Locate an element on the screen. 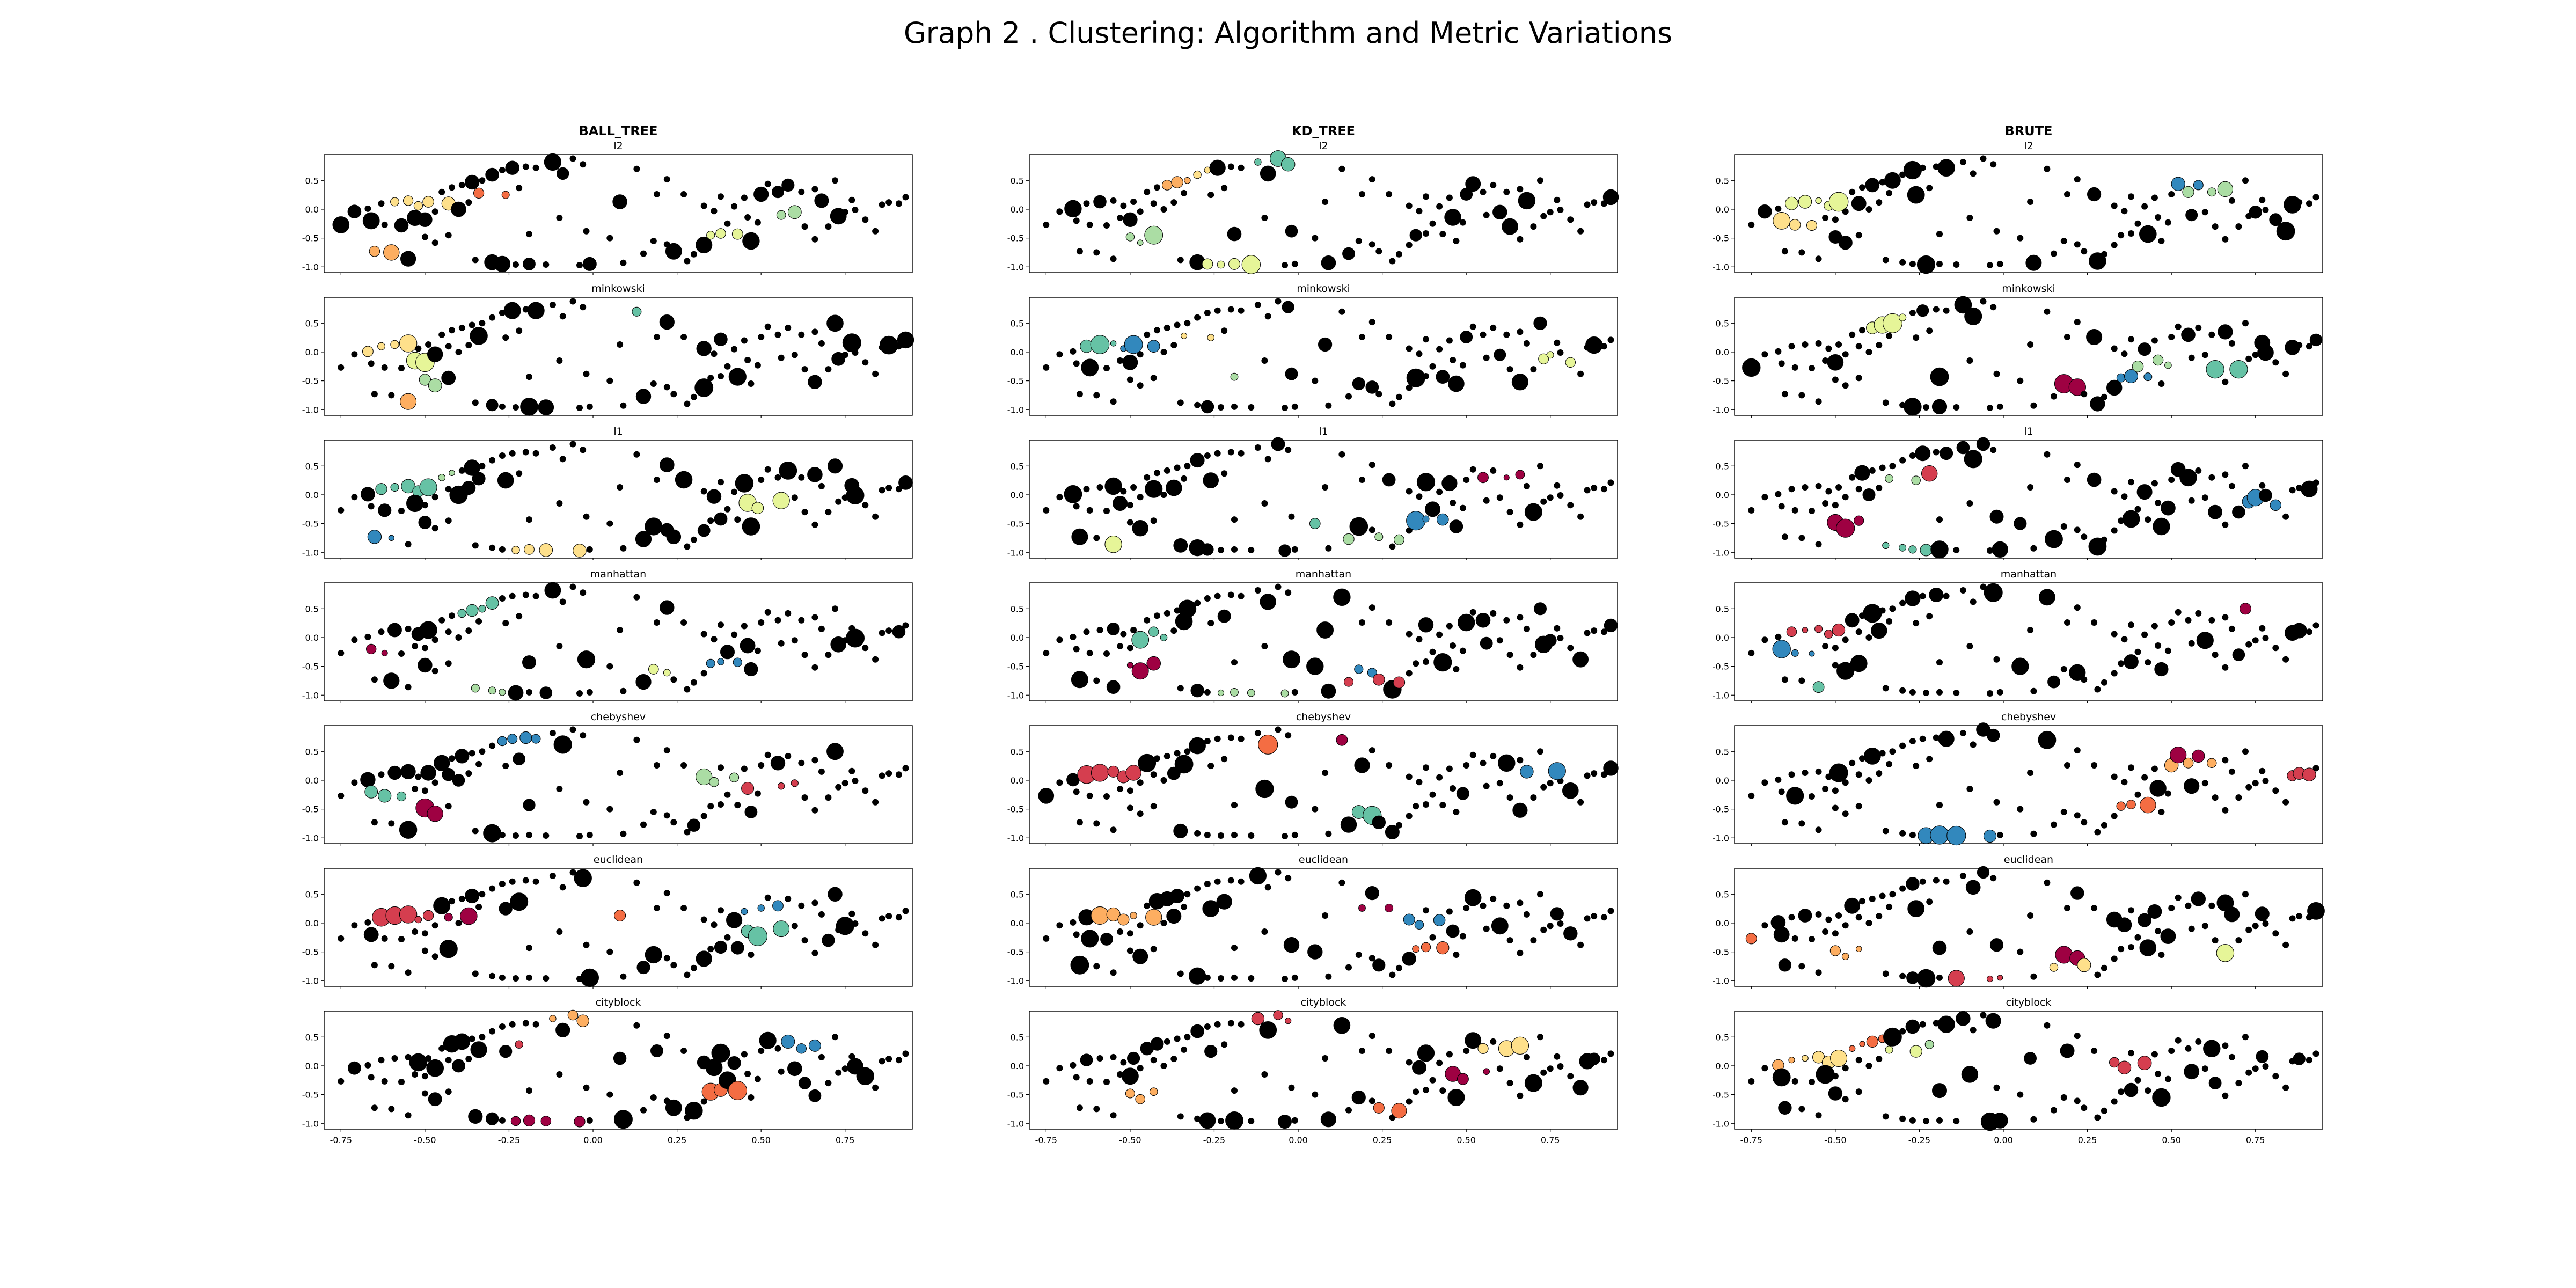 The width and height of the screenshot is (2576, 1288). x-tick-label: 0.25 is located at coordinates (2087, 1140).